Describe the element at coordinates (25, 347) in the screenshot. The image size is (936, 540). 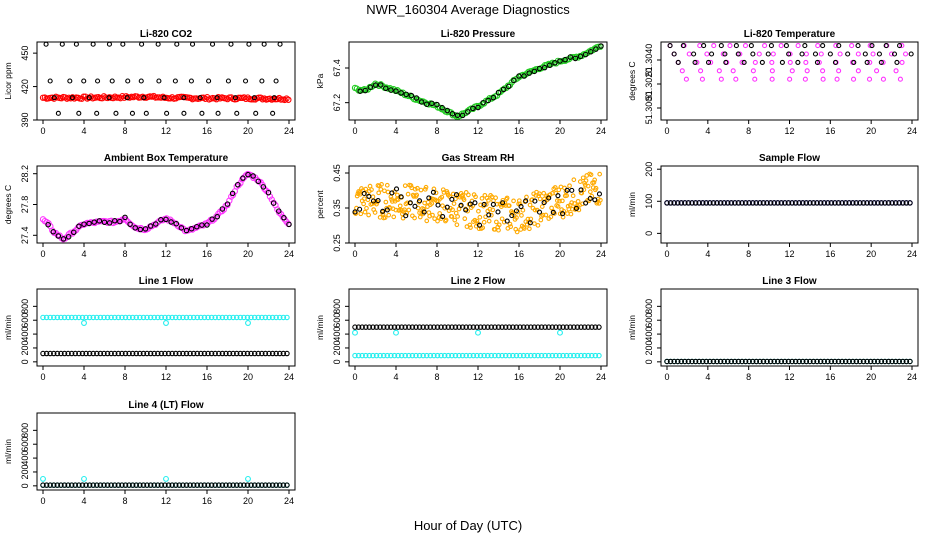
I see `y-tick-label: 200` at that location.